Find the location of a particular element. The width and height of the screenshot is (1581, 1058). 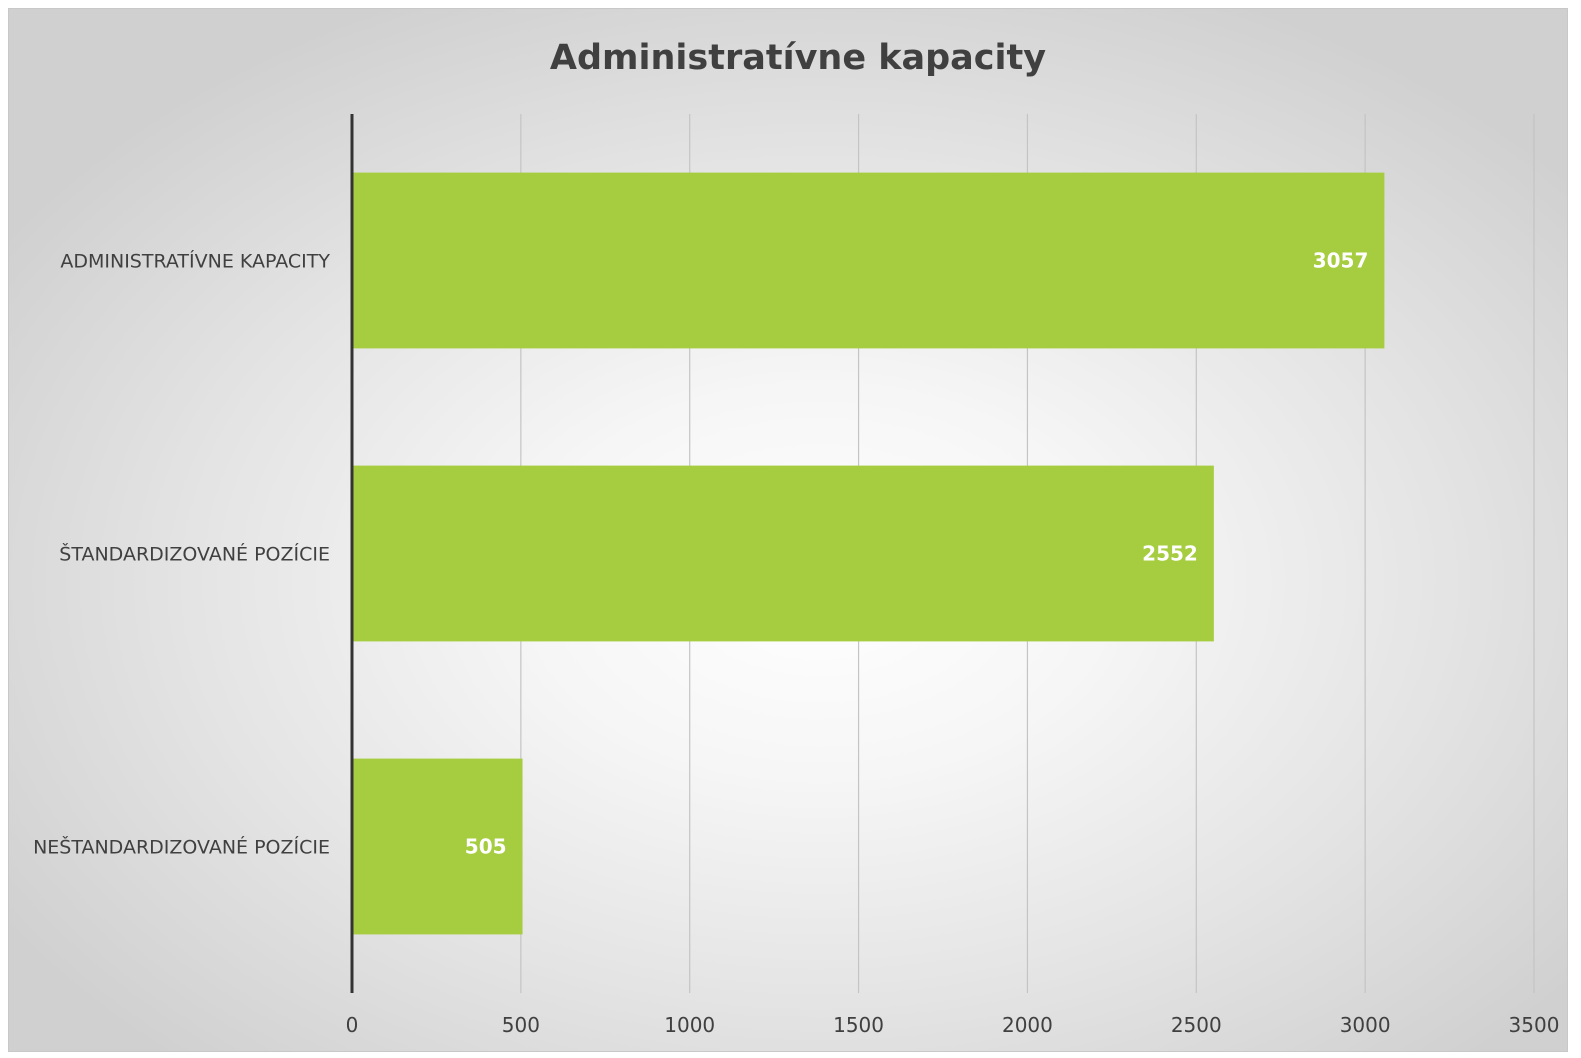

data-label: 2552 is located at coordinates (1170, 554).